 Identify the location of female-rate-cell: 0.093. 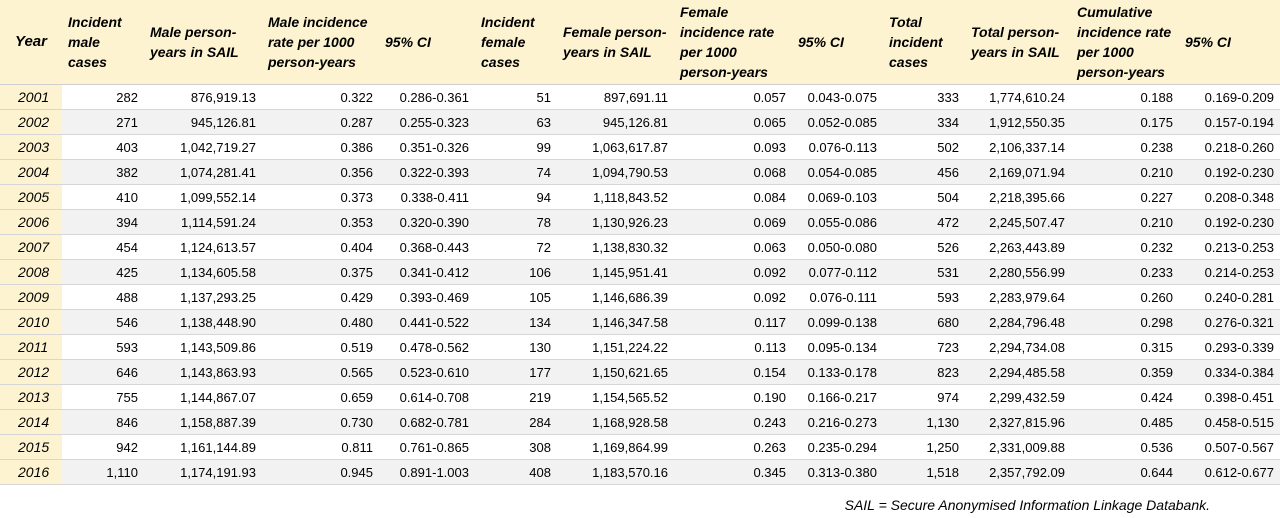
(733, 147).